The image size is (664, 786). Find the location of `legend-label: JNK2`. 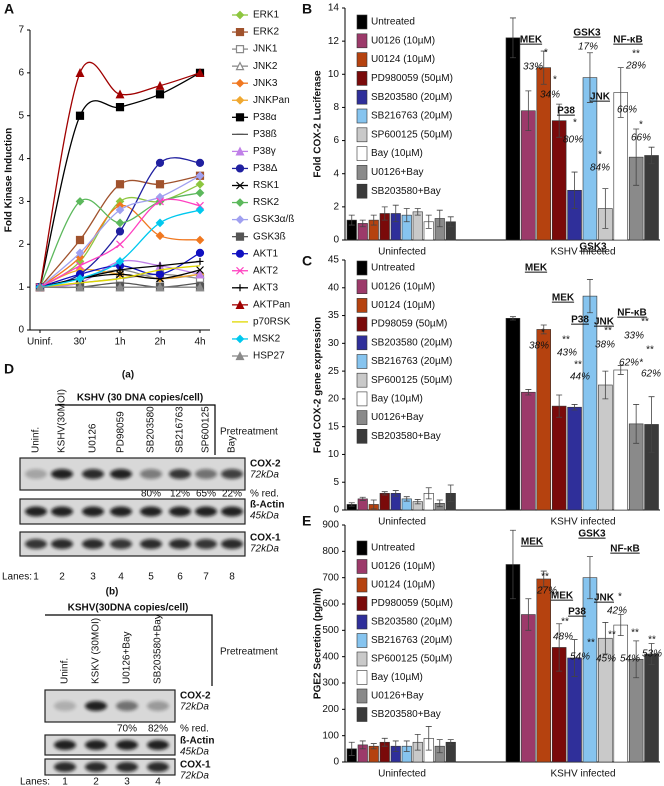

legend-label: JNK2 is located at coordinates (265, 66).